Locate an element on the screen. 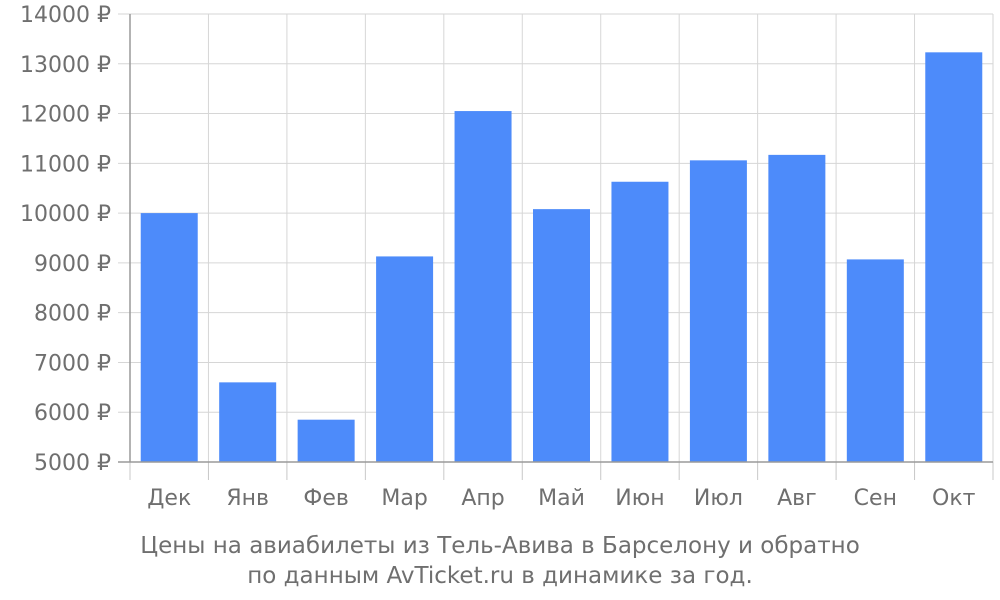  y-tick-label: 5000 ₽ is located at coordinates (72, 463).